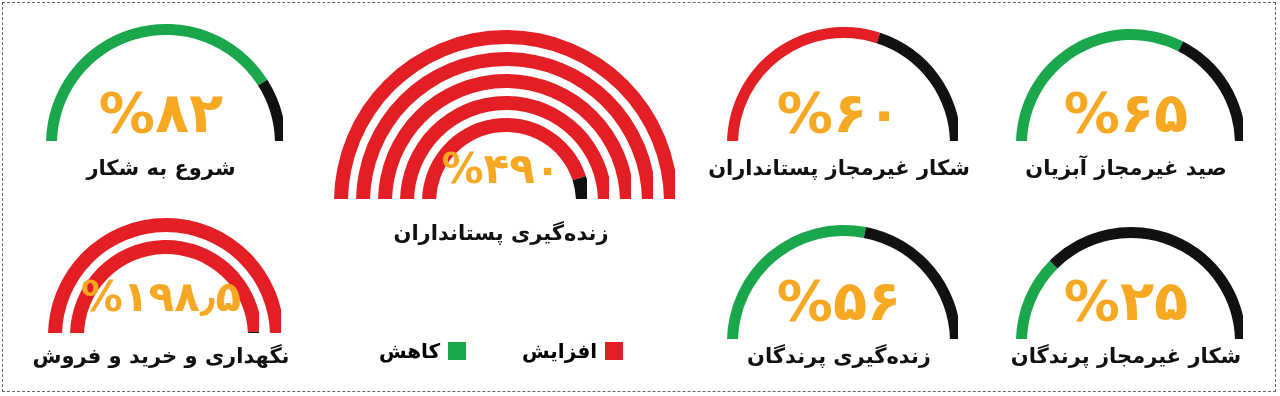 Image resolution: width=1280 pixels, height=396 pixels. Describe the element at coordinates (1126, 356) in the screenshot. I see `text: شکار غیرمجاز پرندگان` at that location.